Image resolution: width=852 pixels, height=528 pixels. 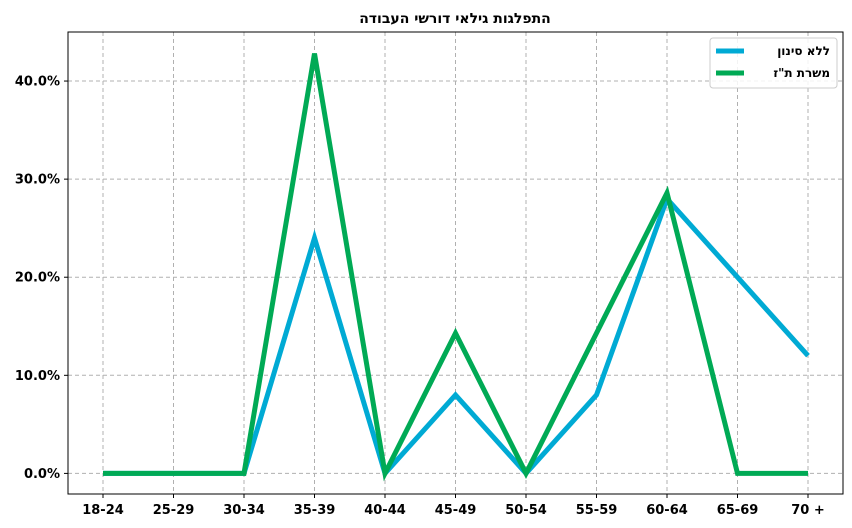 I want to click on x-tick-label: 30-34, so click(x=244, y=510).